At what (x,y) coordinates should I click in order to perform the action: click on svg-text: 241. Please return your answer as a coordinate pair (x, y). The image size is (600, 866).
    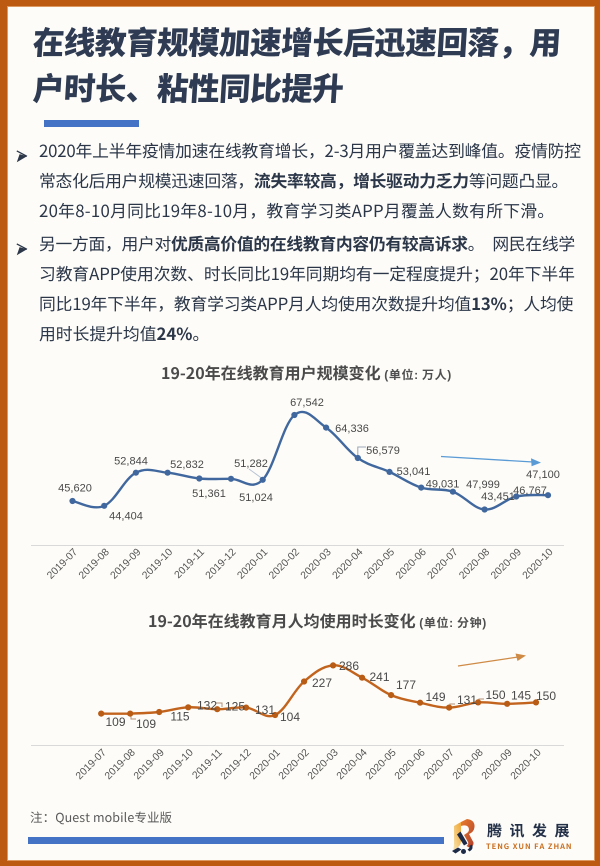
    Looking at the image, I should click on (379, 677).